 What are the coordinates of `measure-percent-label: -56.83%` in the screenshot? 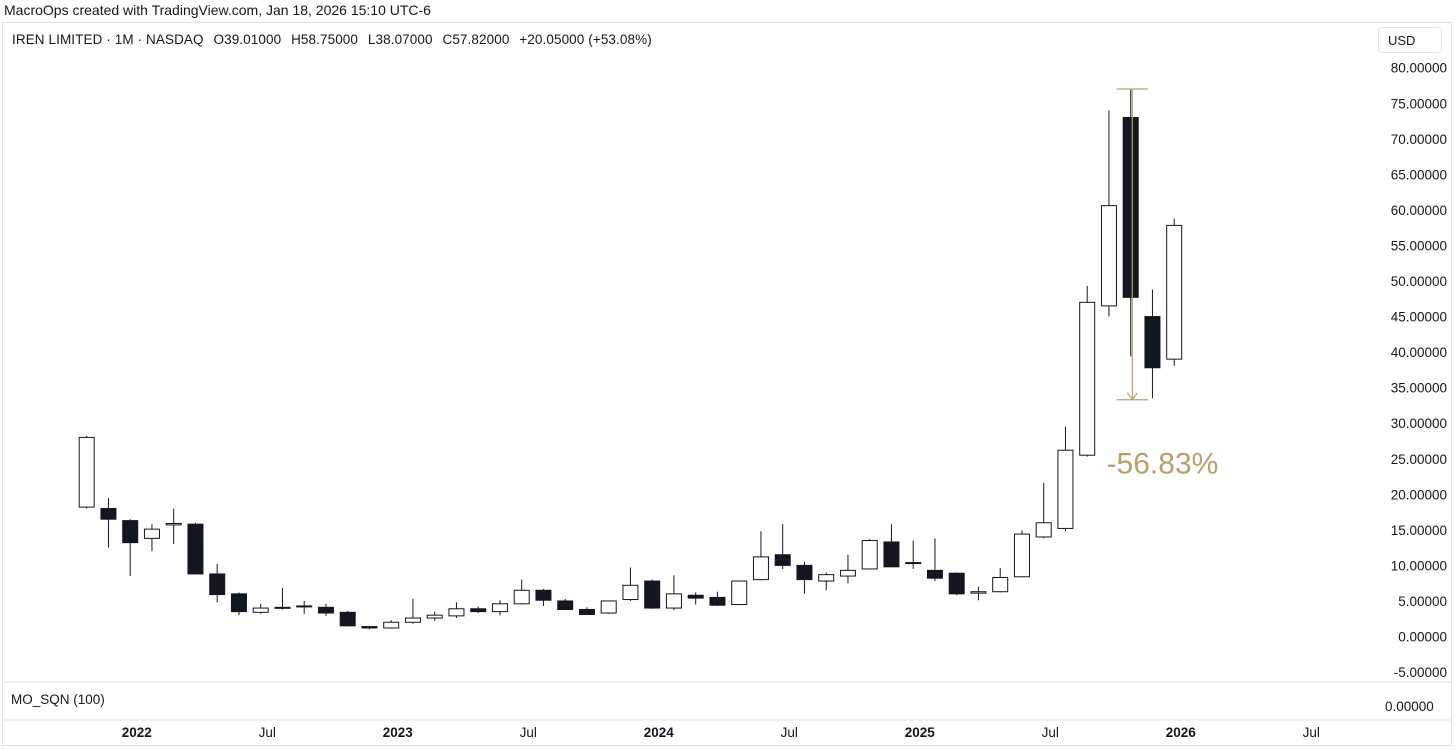 It's located at (1163, 463).